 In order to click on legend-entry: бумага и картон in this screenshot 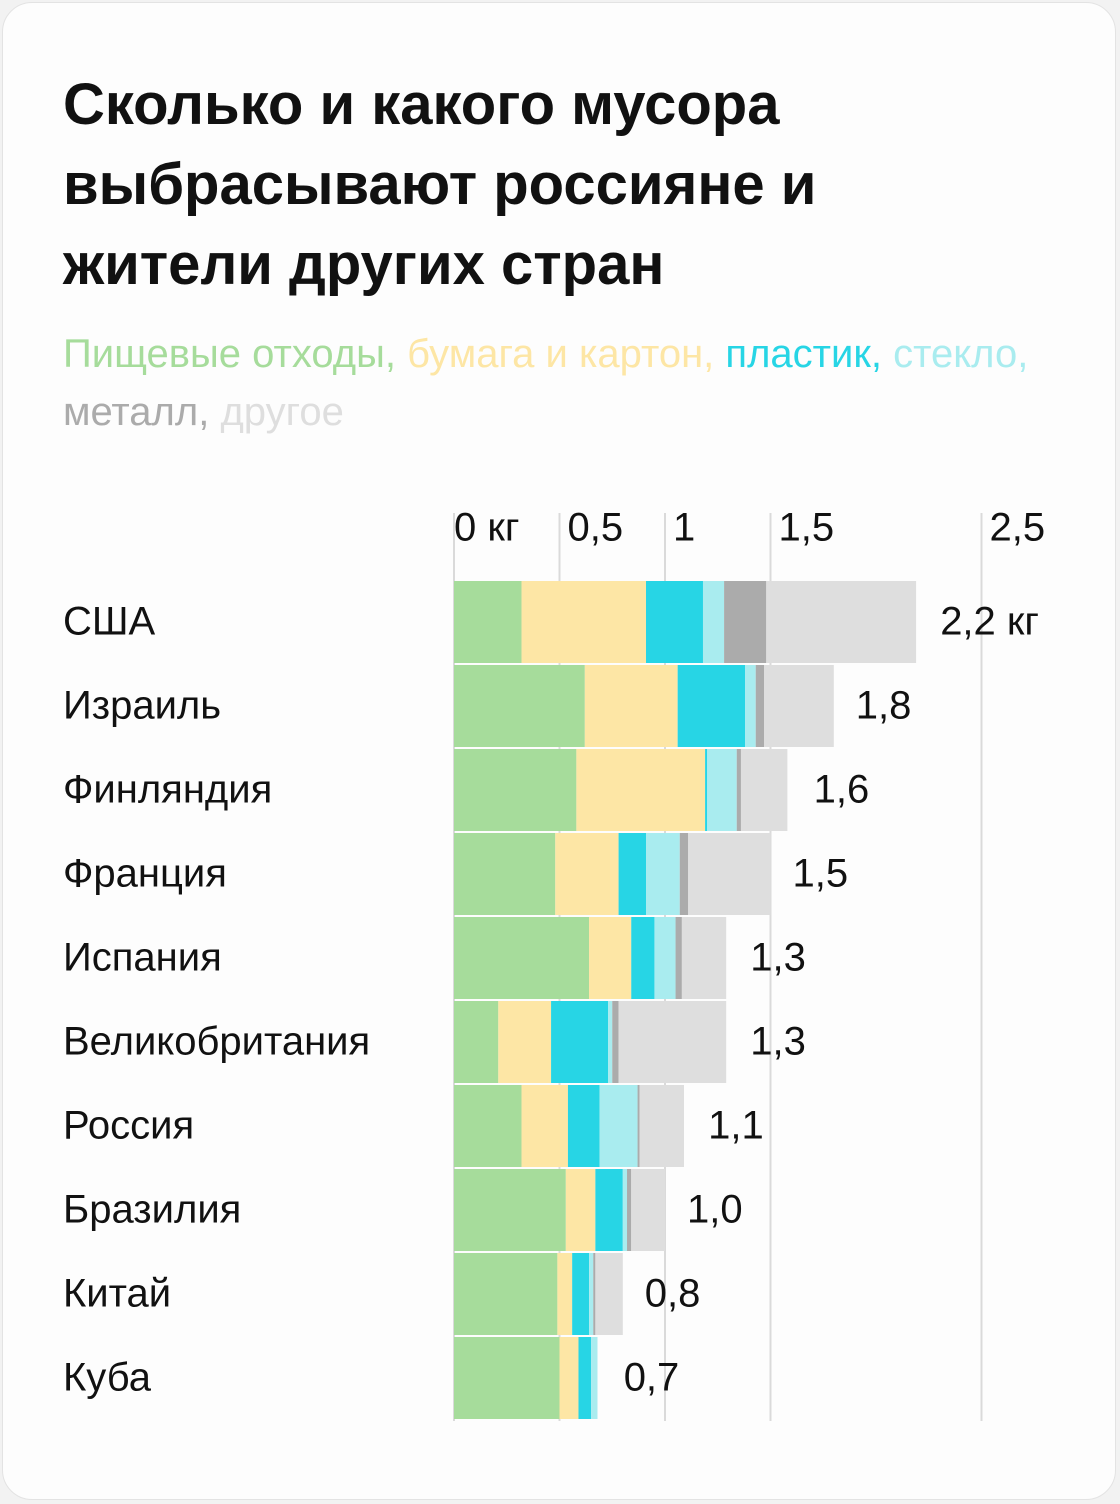, I will do `click(555, 354)`.